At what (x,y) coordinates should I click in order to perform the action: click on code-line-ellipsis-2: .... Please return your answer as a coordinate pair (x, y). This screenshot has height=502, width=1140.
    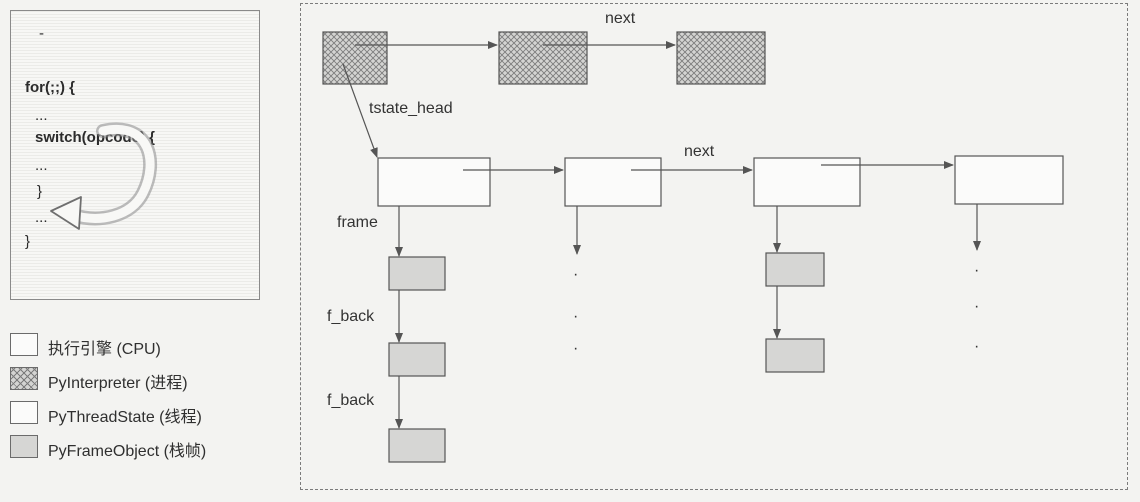
    Looking at the image, I should click on (41, 165).